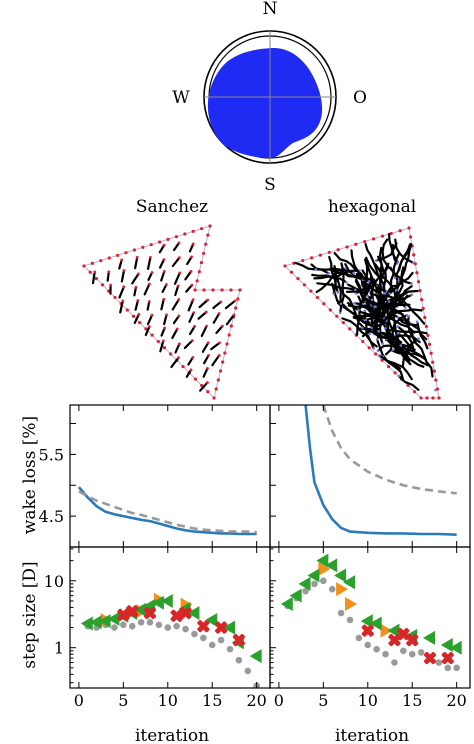  What do you see at coordinates (212, 700) in the screenshot?
I see `xtick-label: 15` at bounding box center [212, 700].